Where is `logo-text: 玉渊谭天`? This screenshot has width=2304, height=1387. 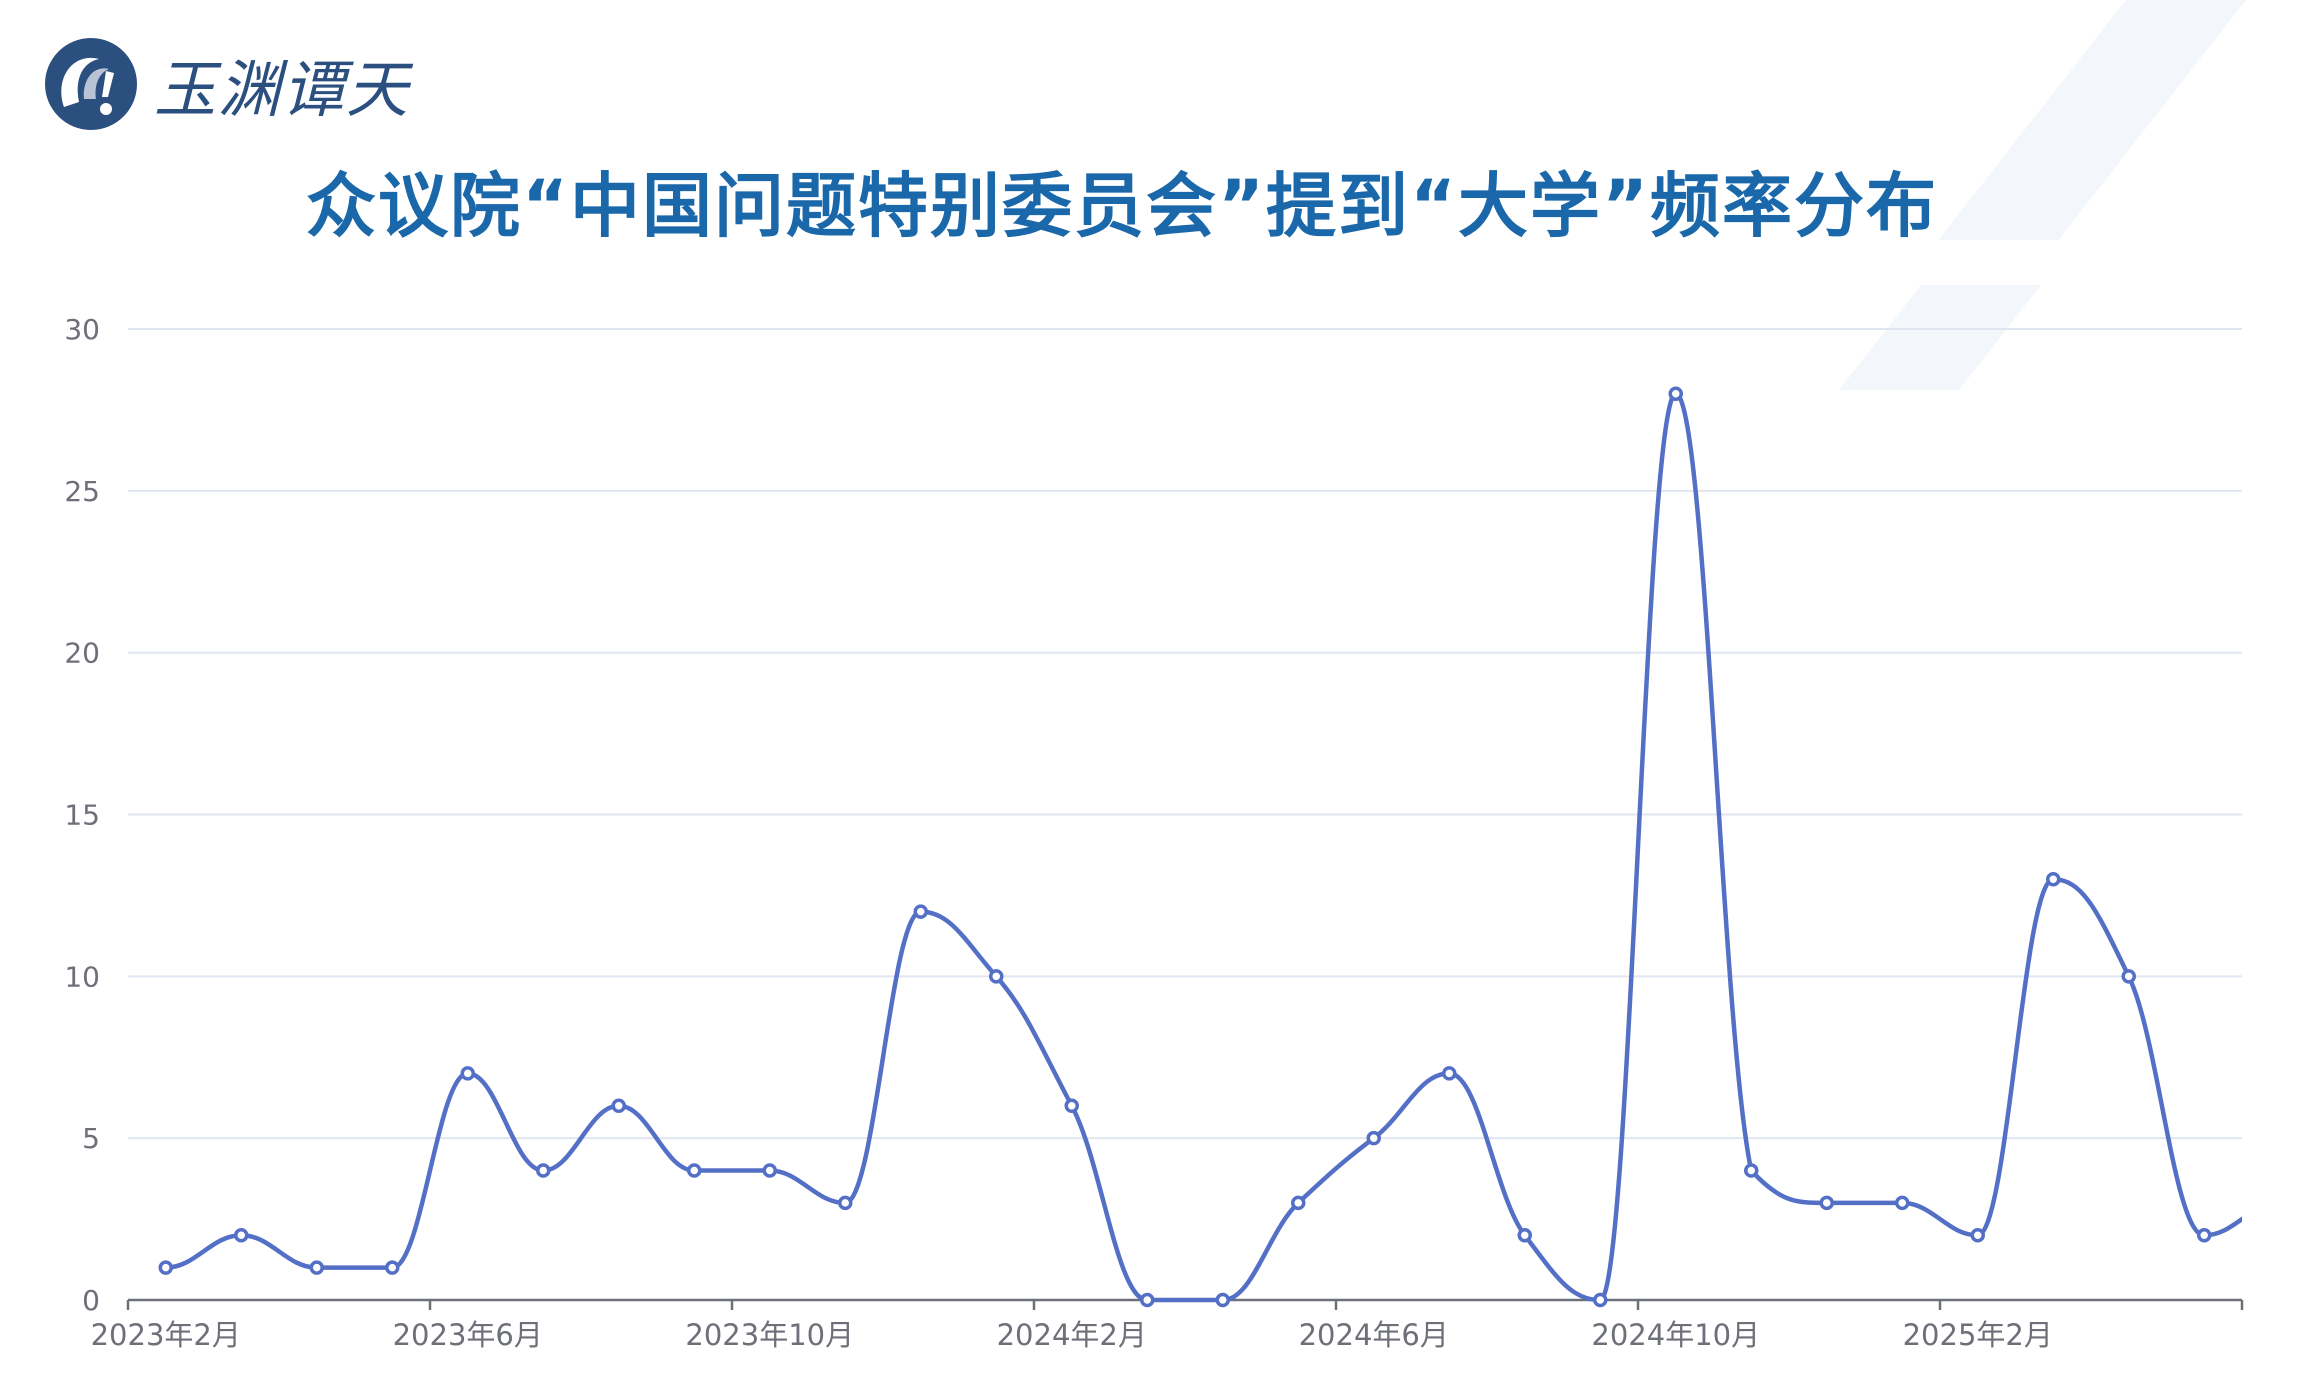 logo-text: 玉渊谭天 is located at coordinates (282, 89).